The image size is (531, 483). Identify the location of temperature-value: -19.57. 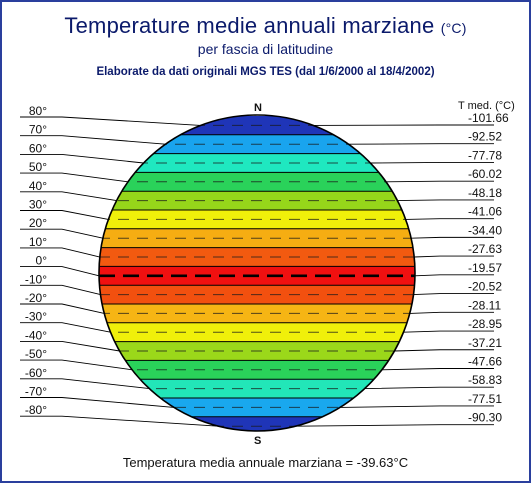
(485, 268).